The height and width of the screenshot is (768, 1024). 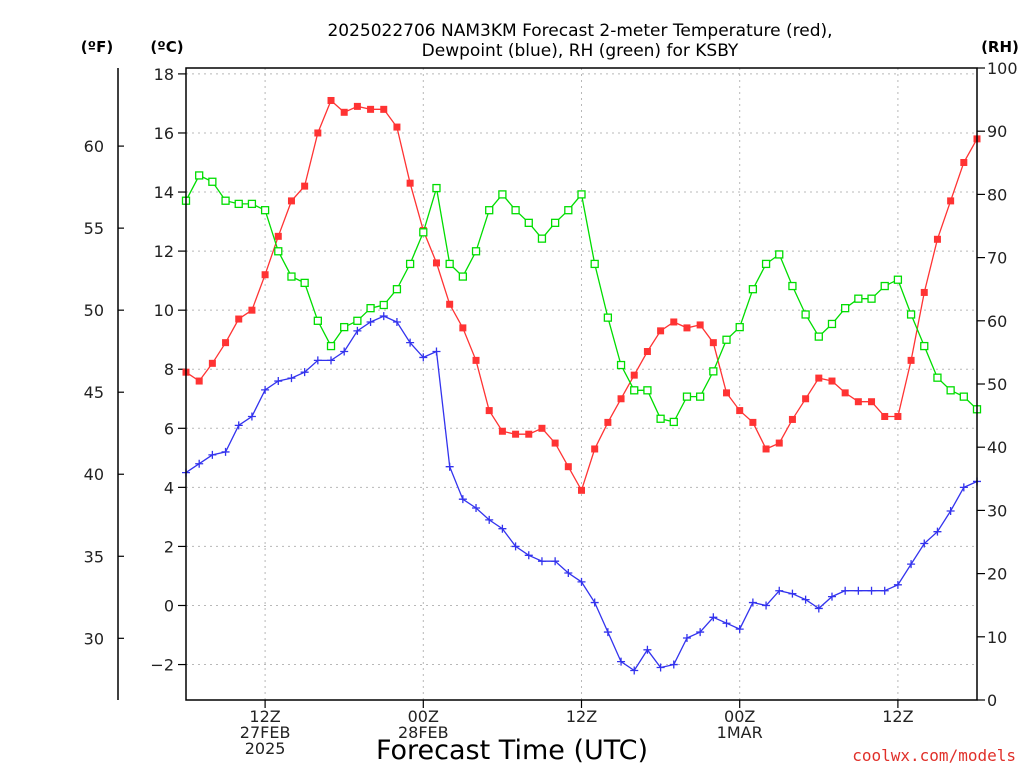 I want to click on fahrenheit-tick-label: 60, so click(x=94, y=146).